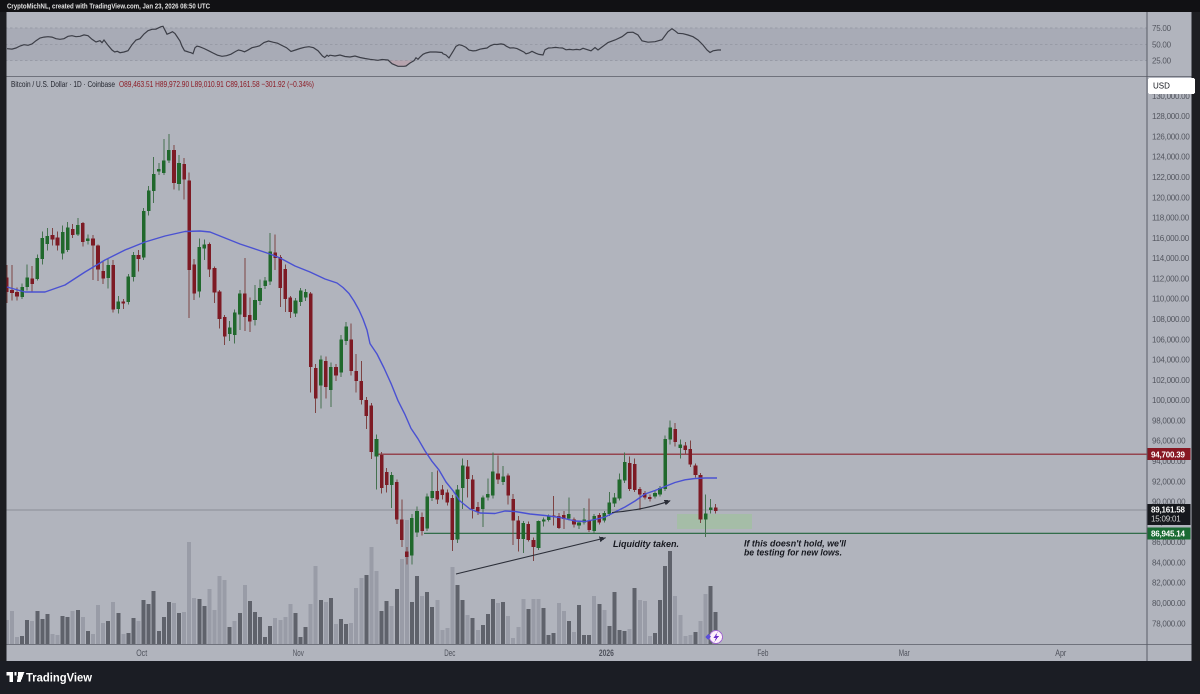  Describe the element at coordinates (63, 84) in the screenshot. I see `svg-text:Bitcoin / U.S. Dollar · 1D · C: Bitcoin / U.S. Dollar · 1D · Coinbase` at that location.